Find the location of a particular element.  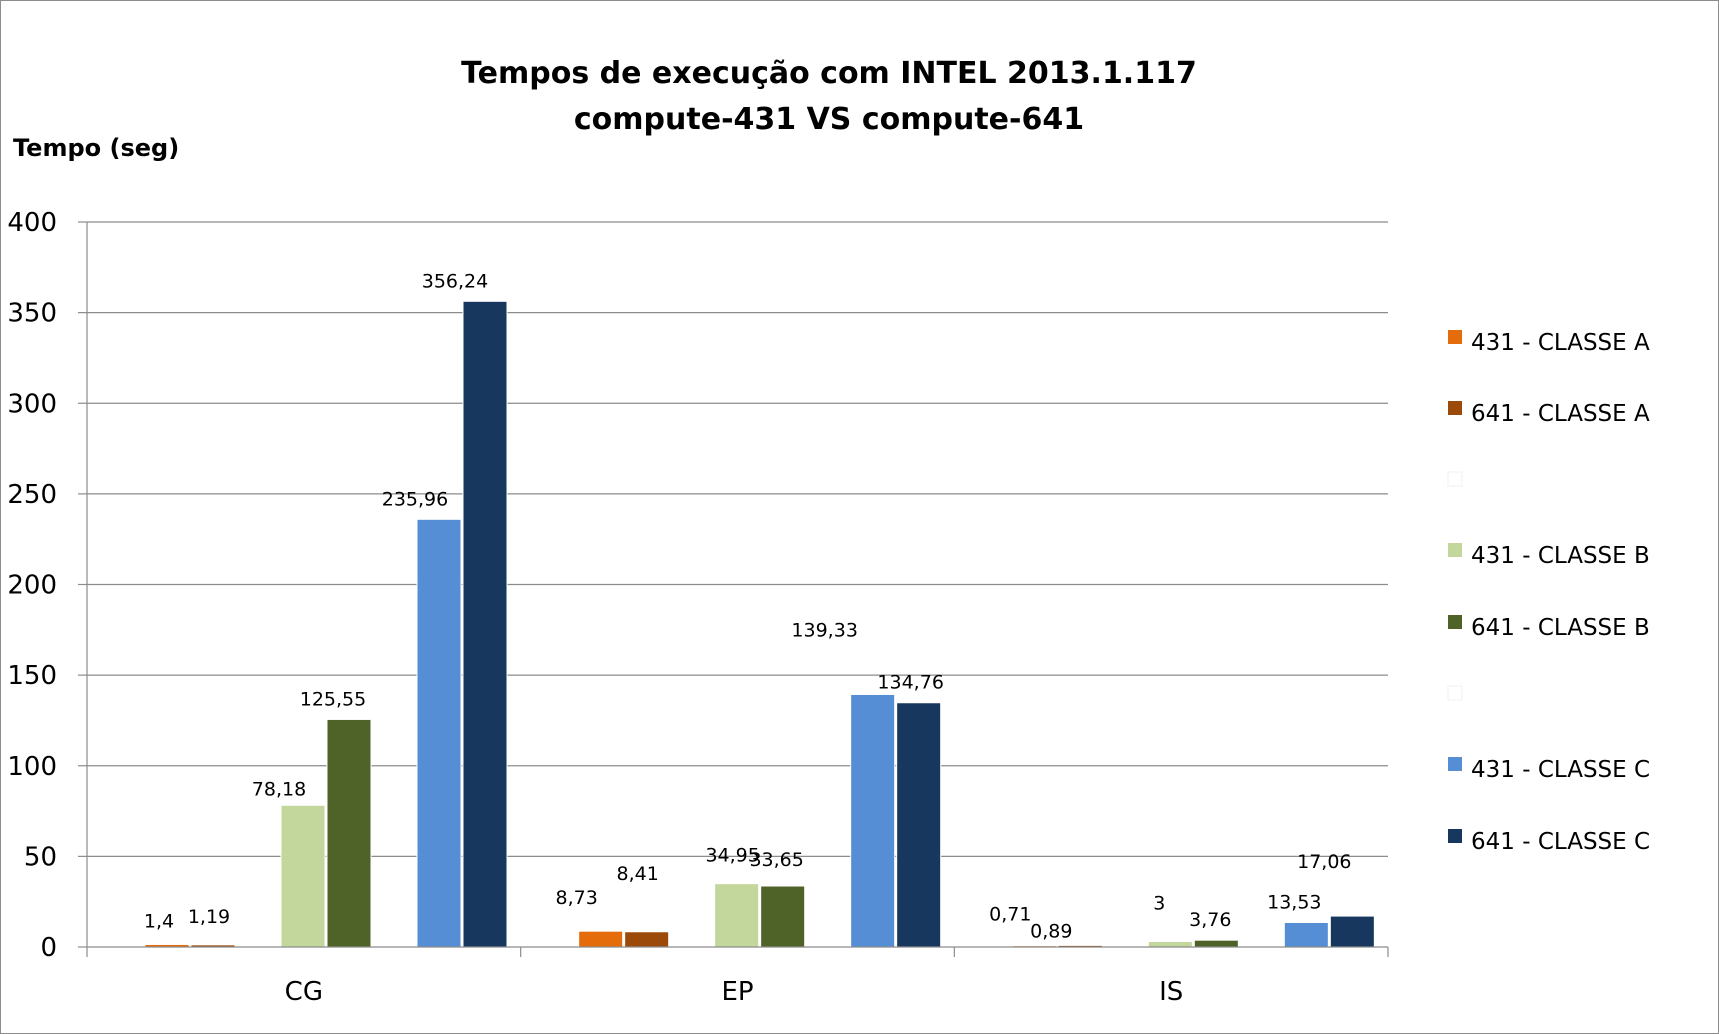

y-axis-title: Tempo (seg) is located at coordinates (96, 148).